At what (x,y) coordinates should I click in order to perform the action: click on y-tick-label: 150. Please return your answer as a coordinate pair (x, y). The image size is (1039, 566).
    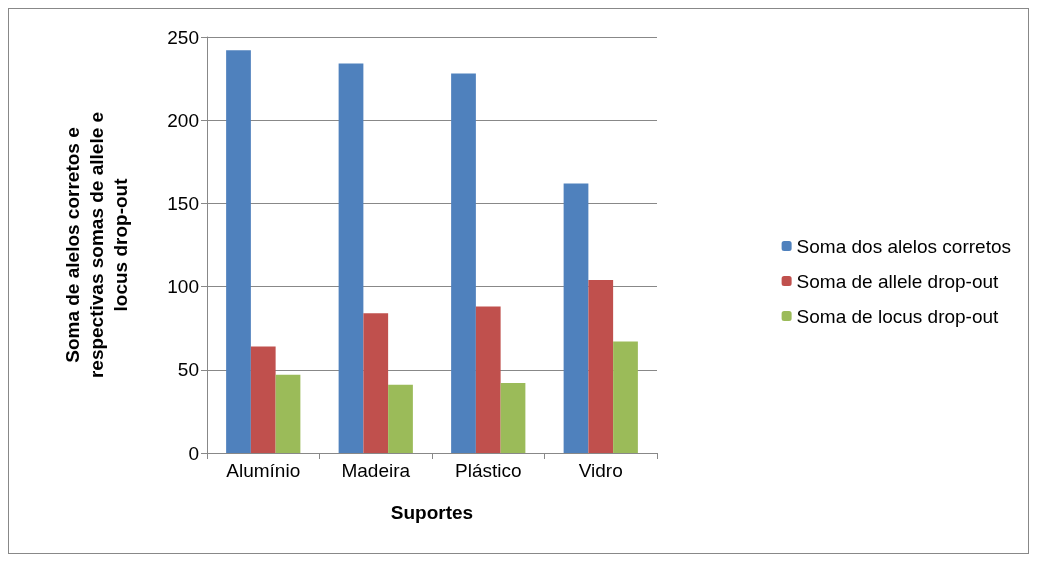
    Looking at the image, I should click on (183, 203).